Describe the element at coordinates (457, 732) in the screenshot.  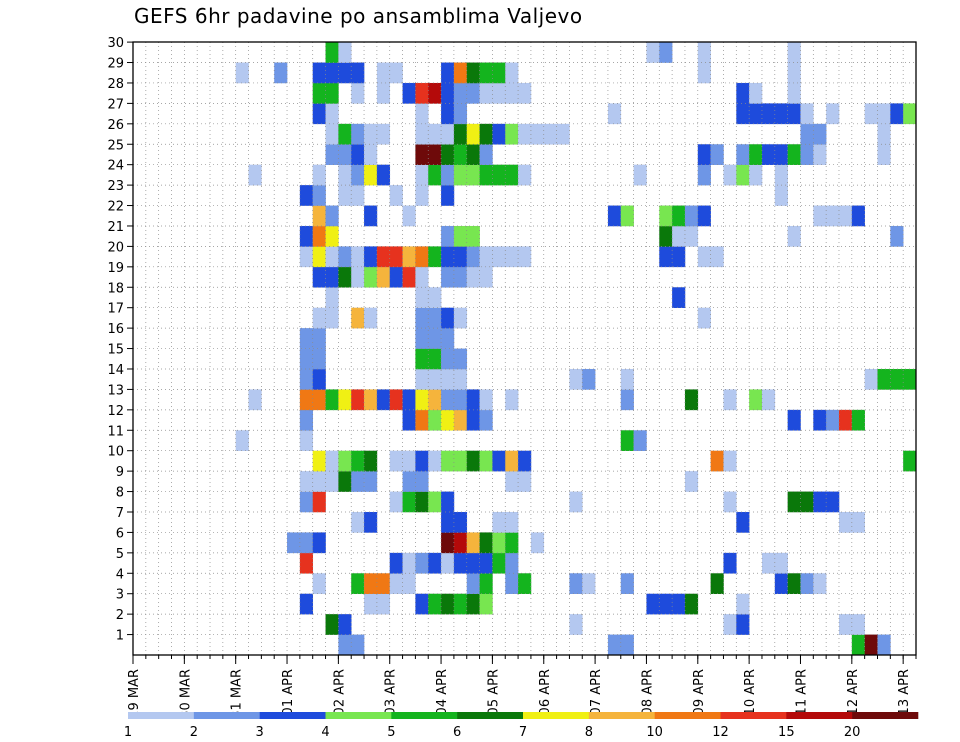
I see `legend-label: 6` at that location.